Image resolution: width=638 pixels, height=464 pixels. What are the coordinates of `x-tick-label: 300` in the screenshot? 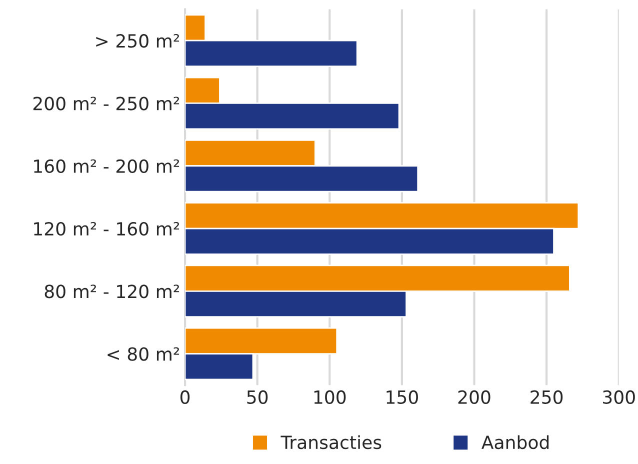 It's located at (619, 397).